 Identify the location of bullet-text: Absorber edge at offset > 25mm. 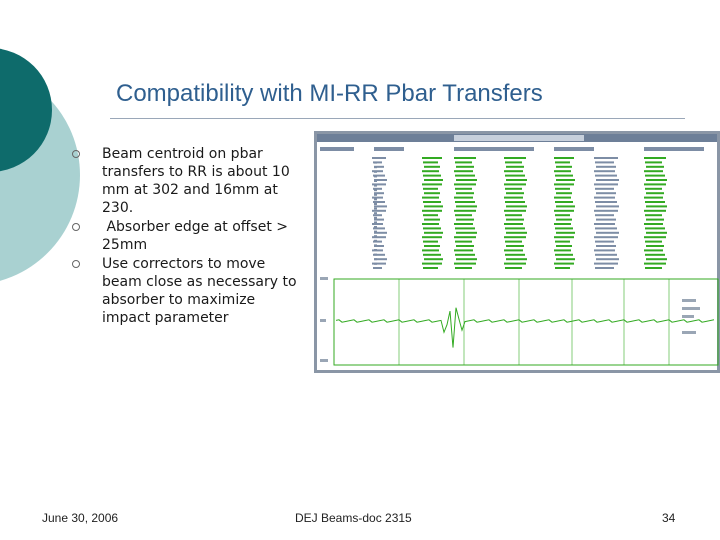
(197, 236).